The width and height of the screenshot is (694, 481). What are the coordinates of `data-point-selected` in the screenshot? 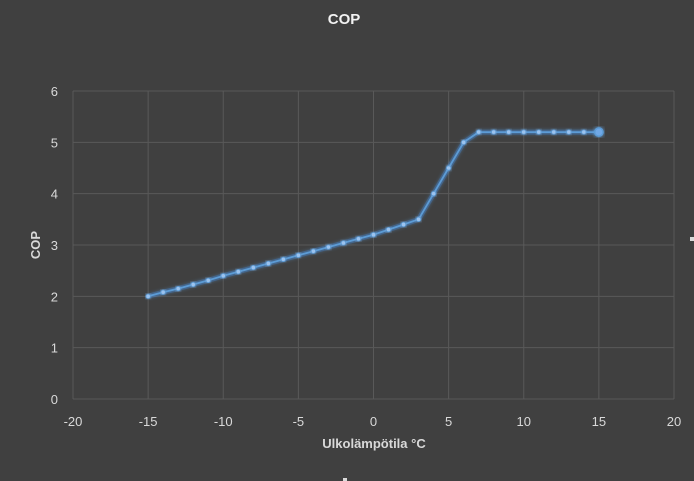 It's located at (598, 132).